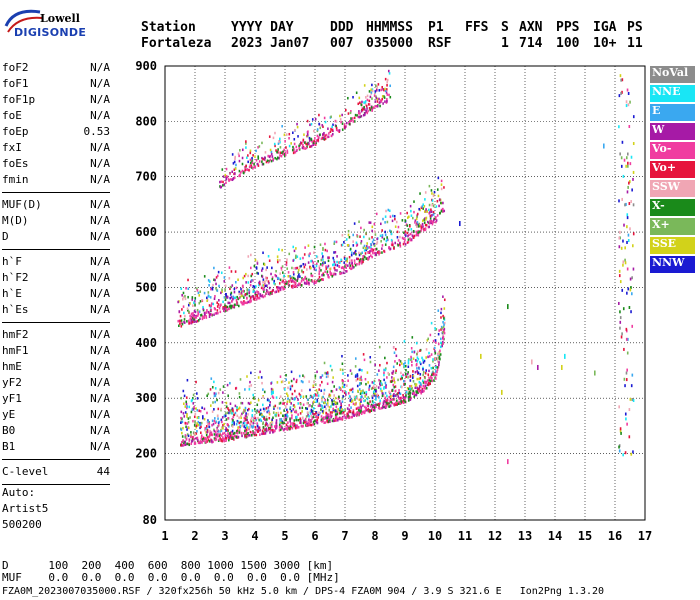 This screenshot has width=700, height=600. What do you see at coordinates (344, 536) in the screenshot?
I see `x-tick-label: 7` at bounding box center [344, 536].